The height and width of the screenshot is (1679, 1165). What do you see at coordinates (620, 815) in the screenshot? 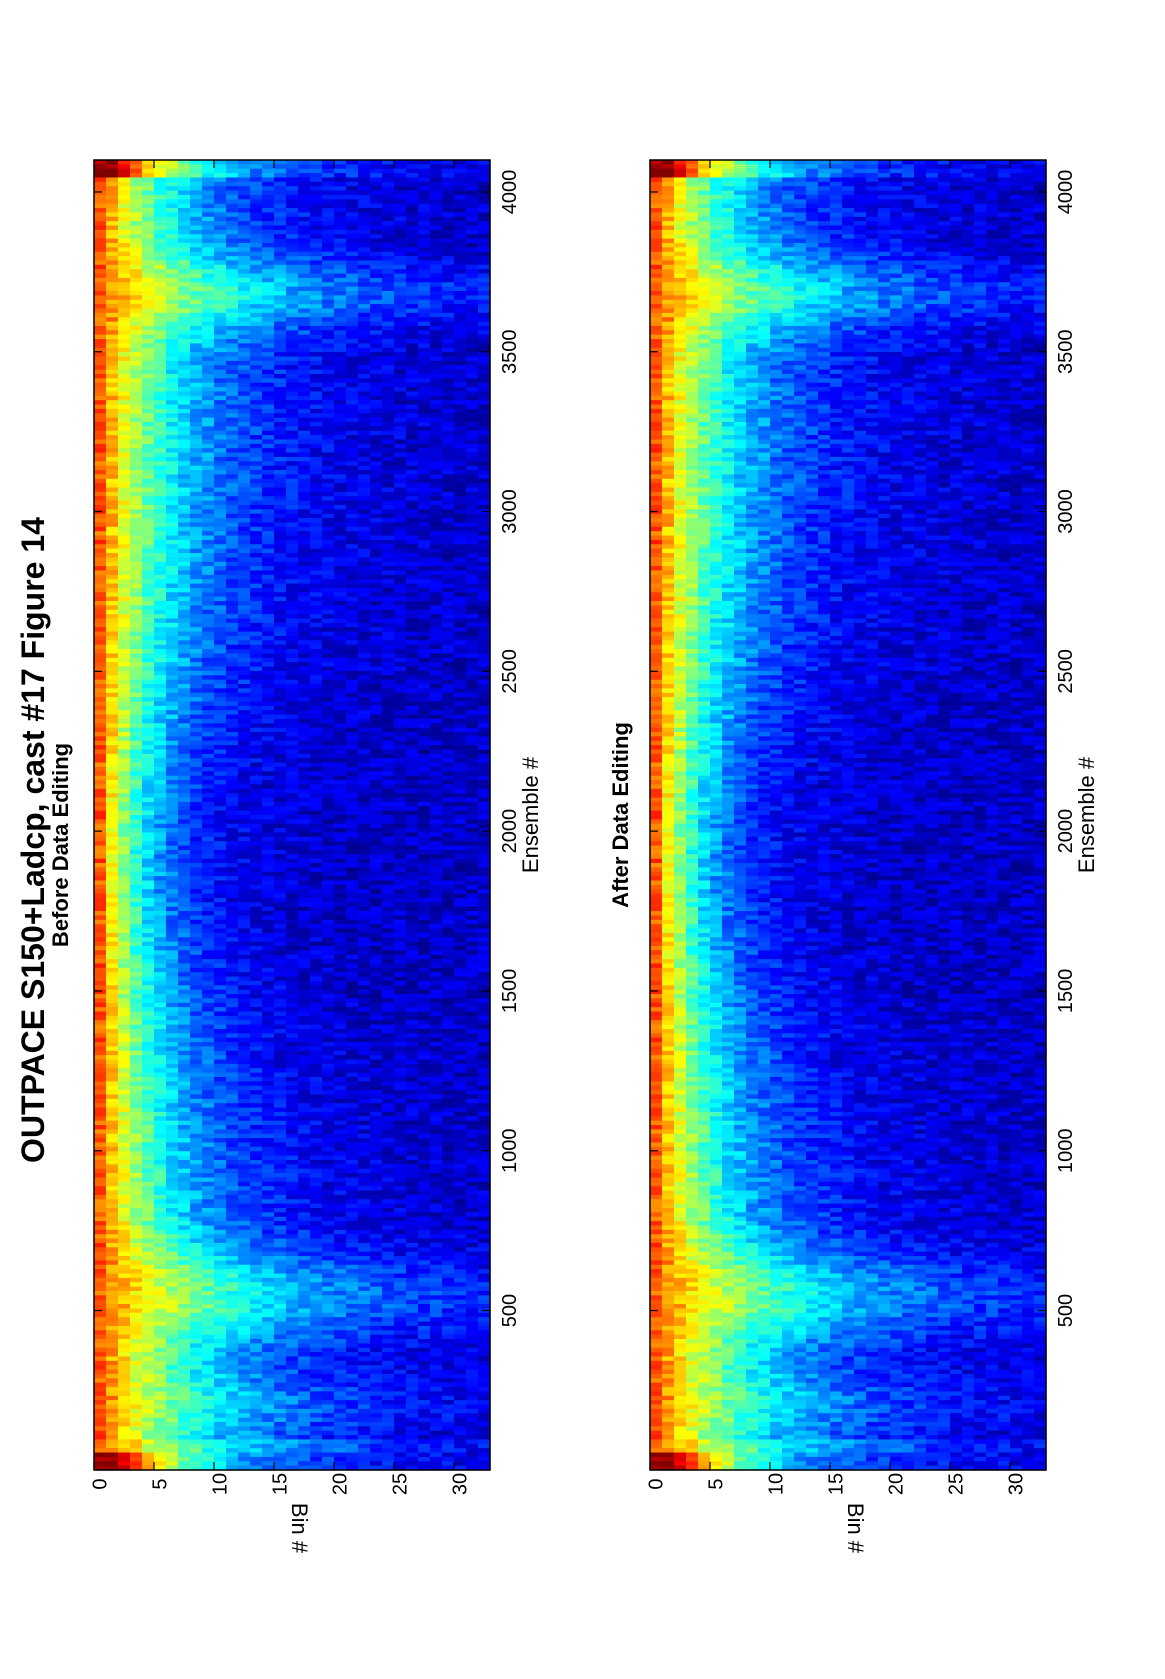
I see `panel-title: After Data Editing` at bounding box center [620, 815].